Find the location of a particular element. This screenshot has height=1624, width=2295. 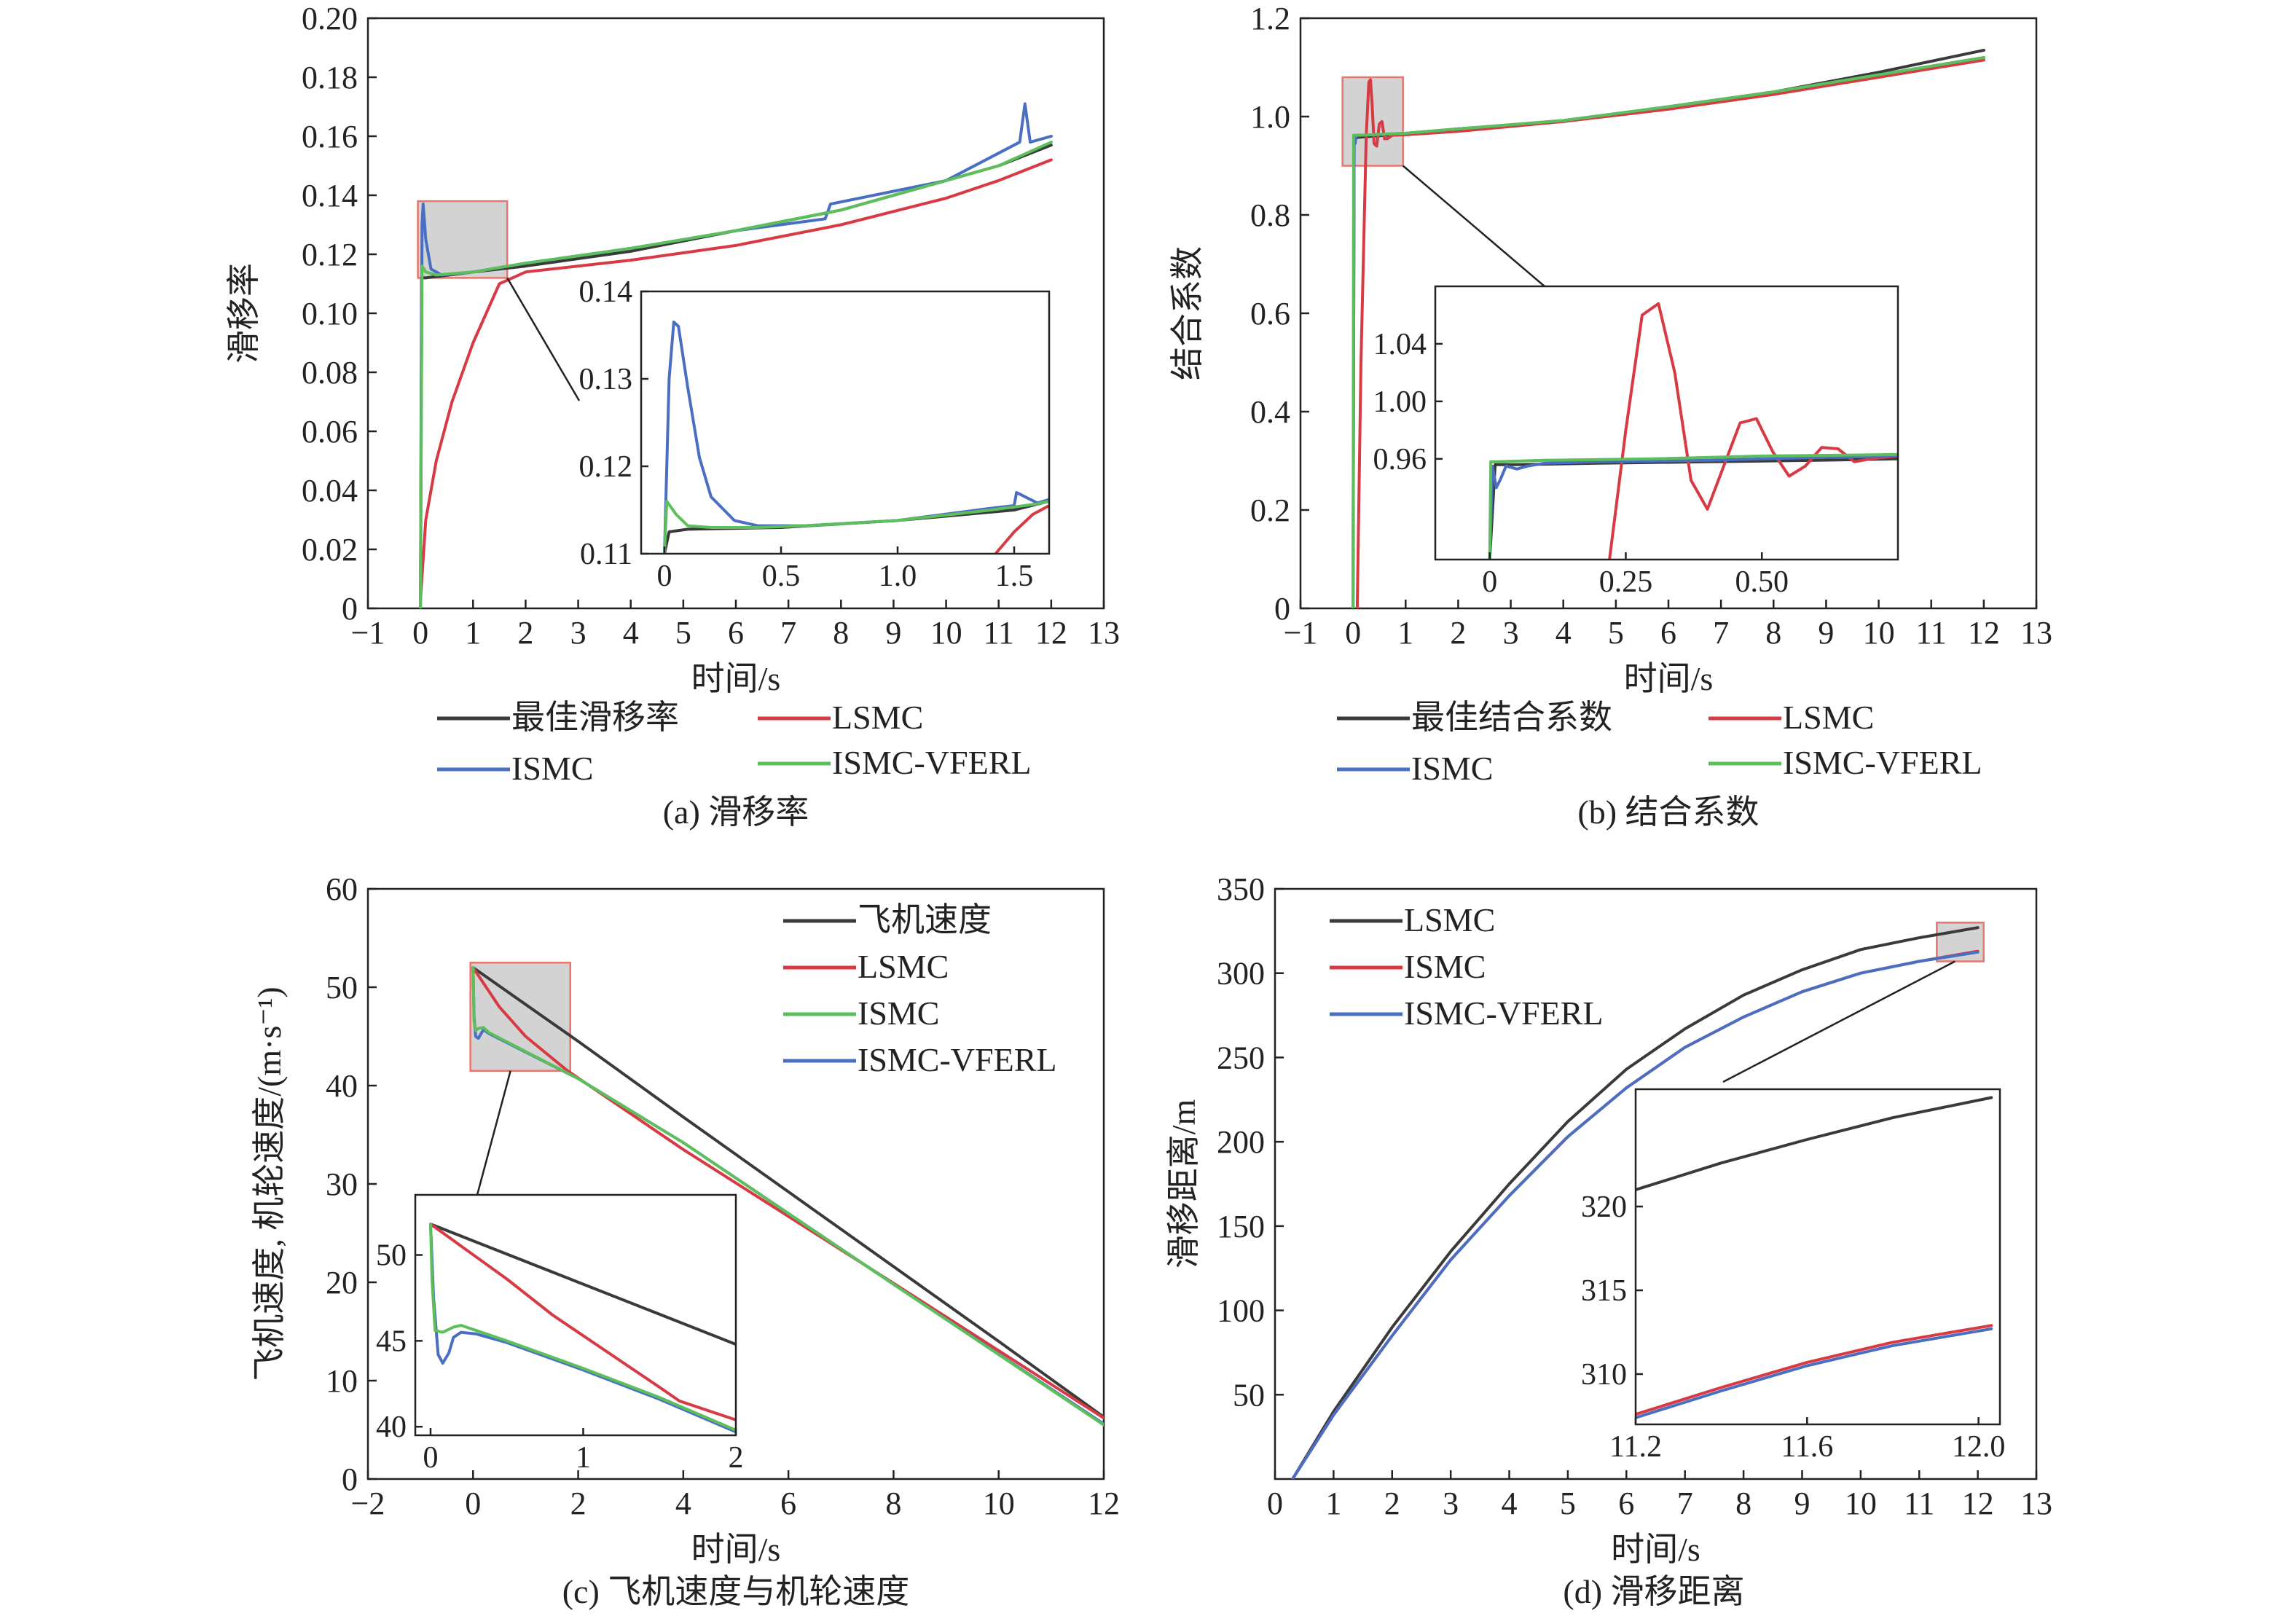

series-group-b is located at coordinates (1668, 328).